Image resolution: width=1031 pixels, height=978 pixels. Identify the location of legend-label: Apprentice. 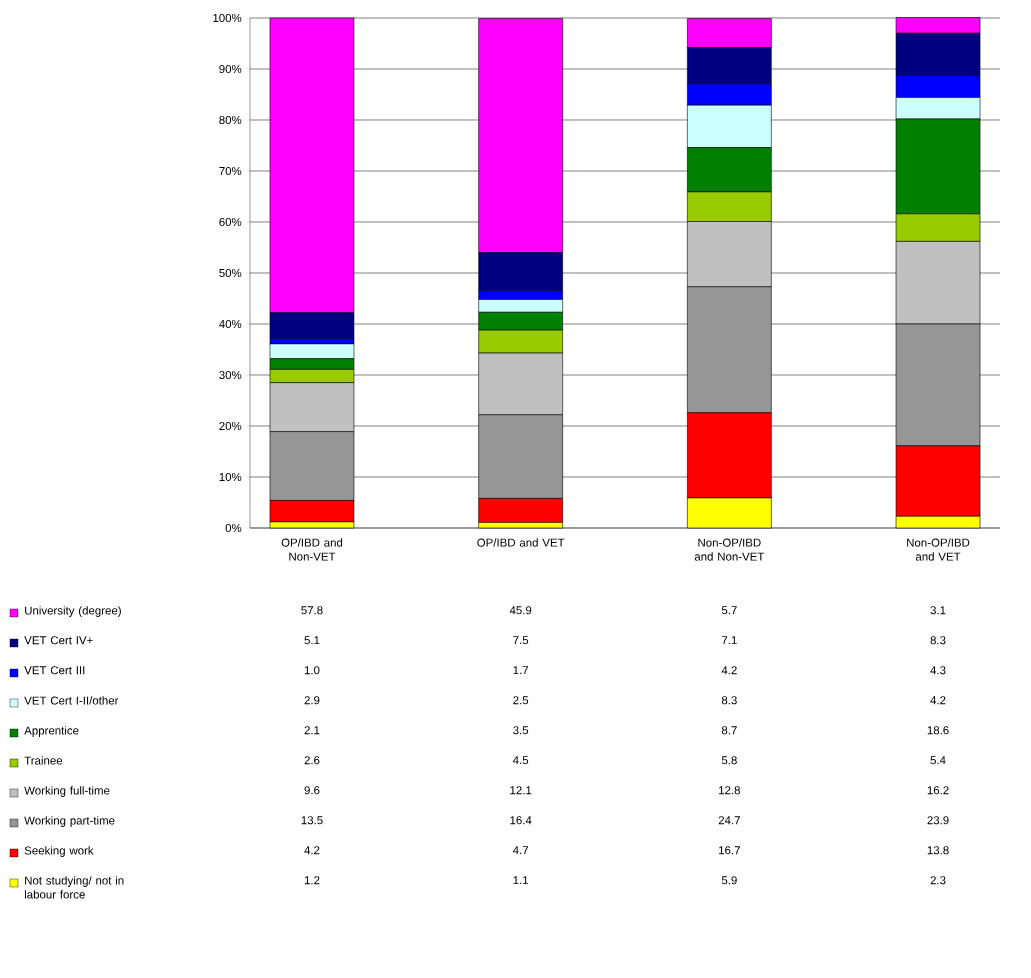
(51, 731).